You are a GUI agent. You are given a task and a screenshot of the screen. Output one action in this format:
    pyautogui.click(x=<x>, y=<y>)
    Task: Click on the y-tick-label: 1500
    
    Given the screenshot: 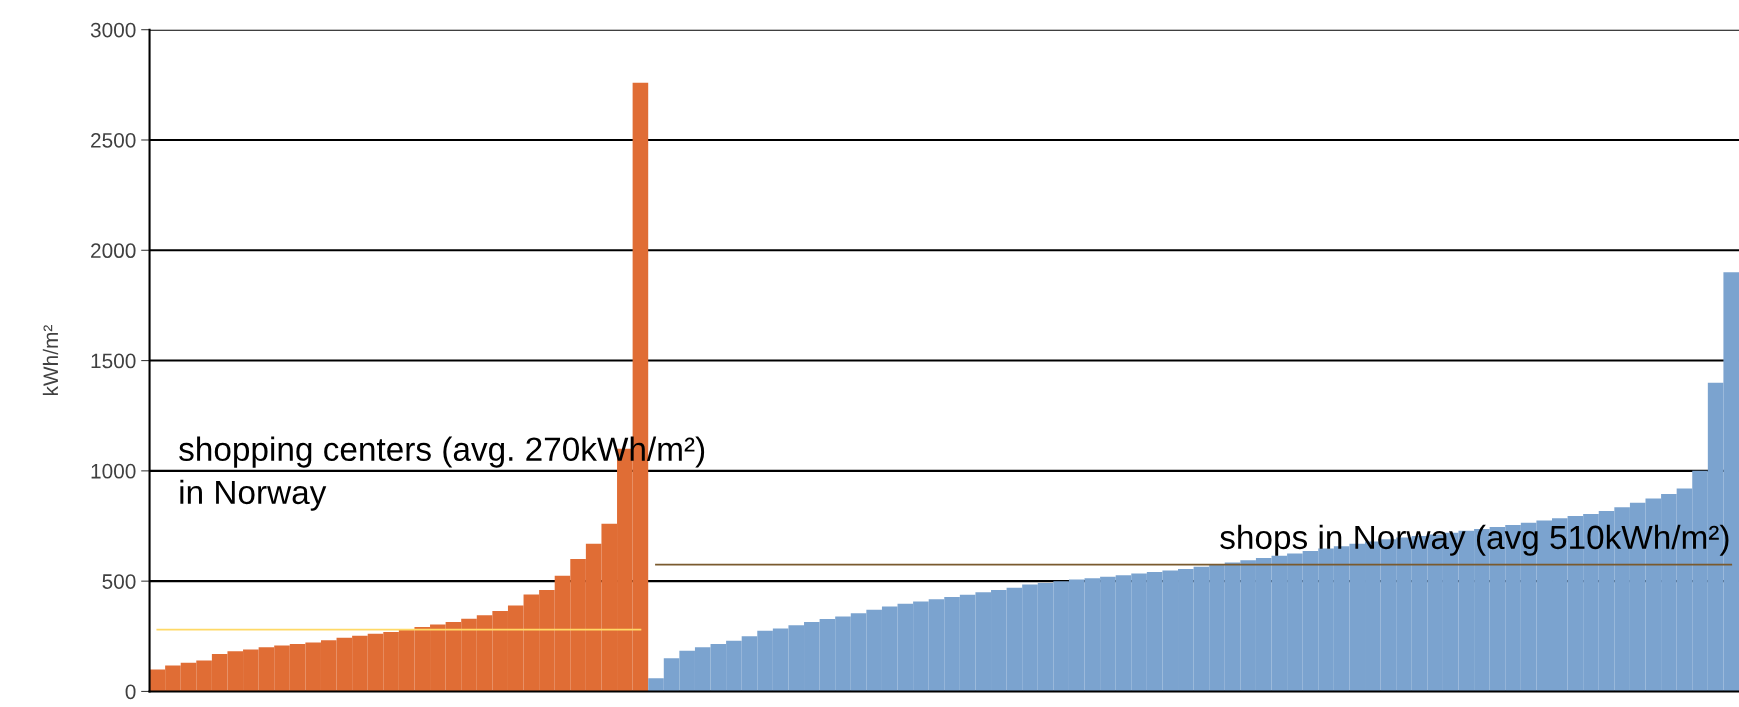 What is the action you would take?
    pyautogui.click(x=113, y=361)
    